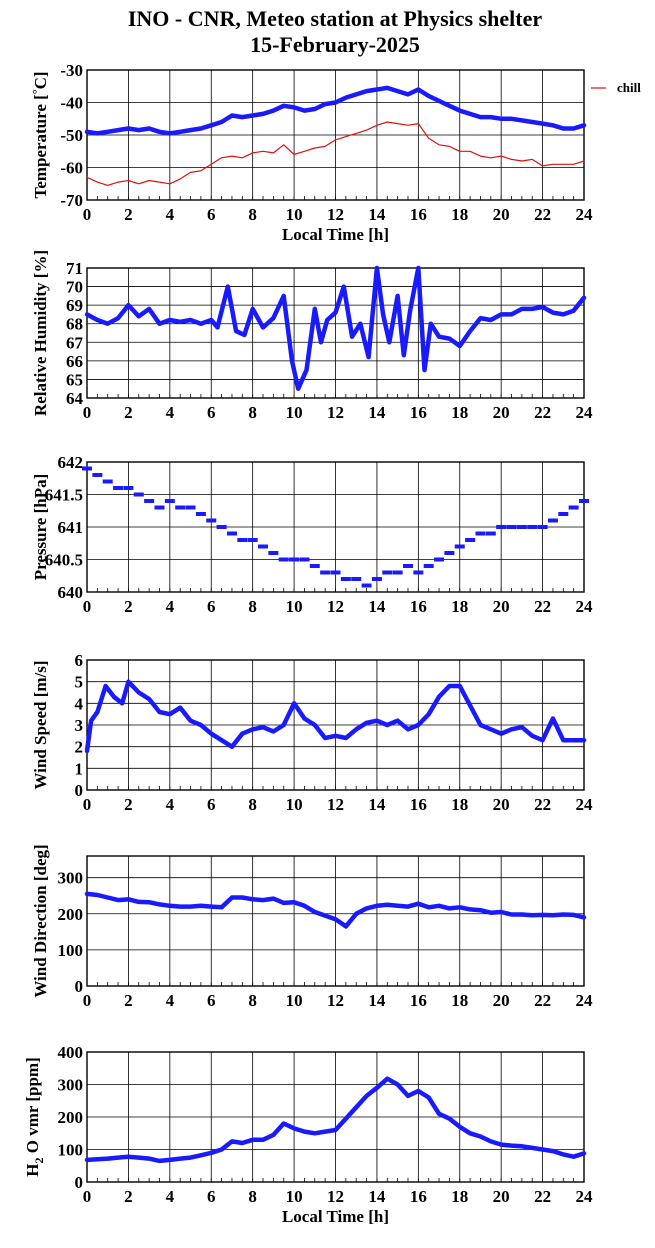  What do you see at coordinates (71, 878) in the screenshot?
I see `y-tick-label: 300` at bounding box center [71, 878].